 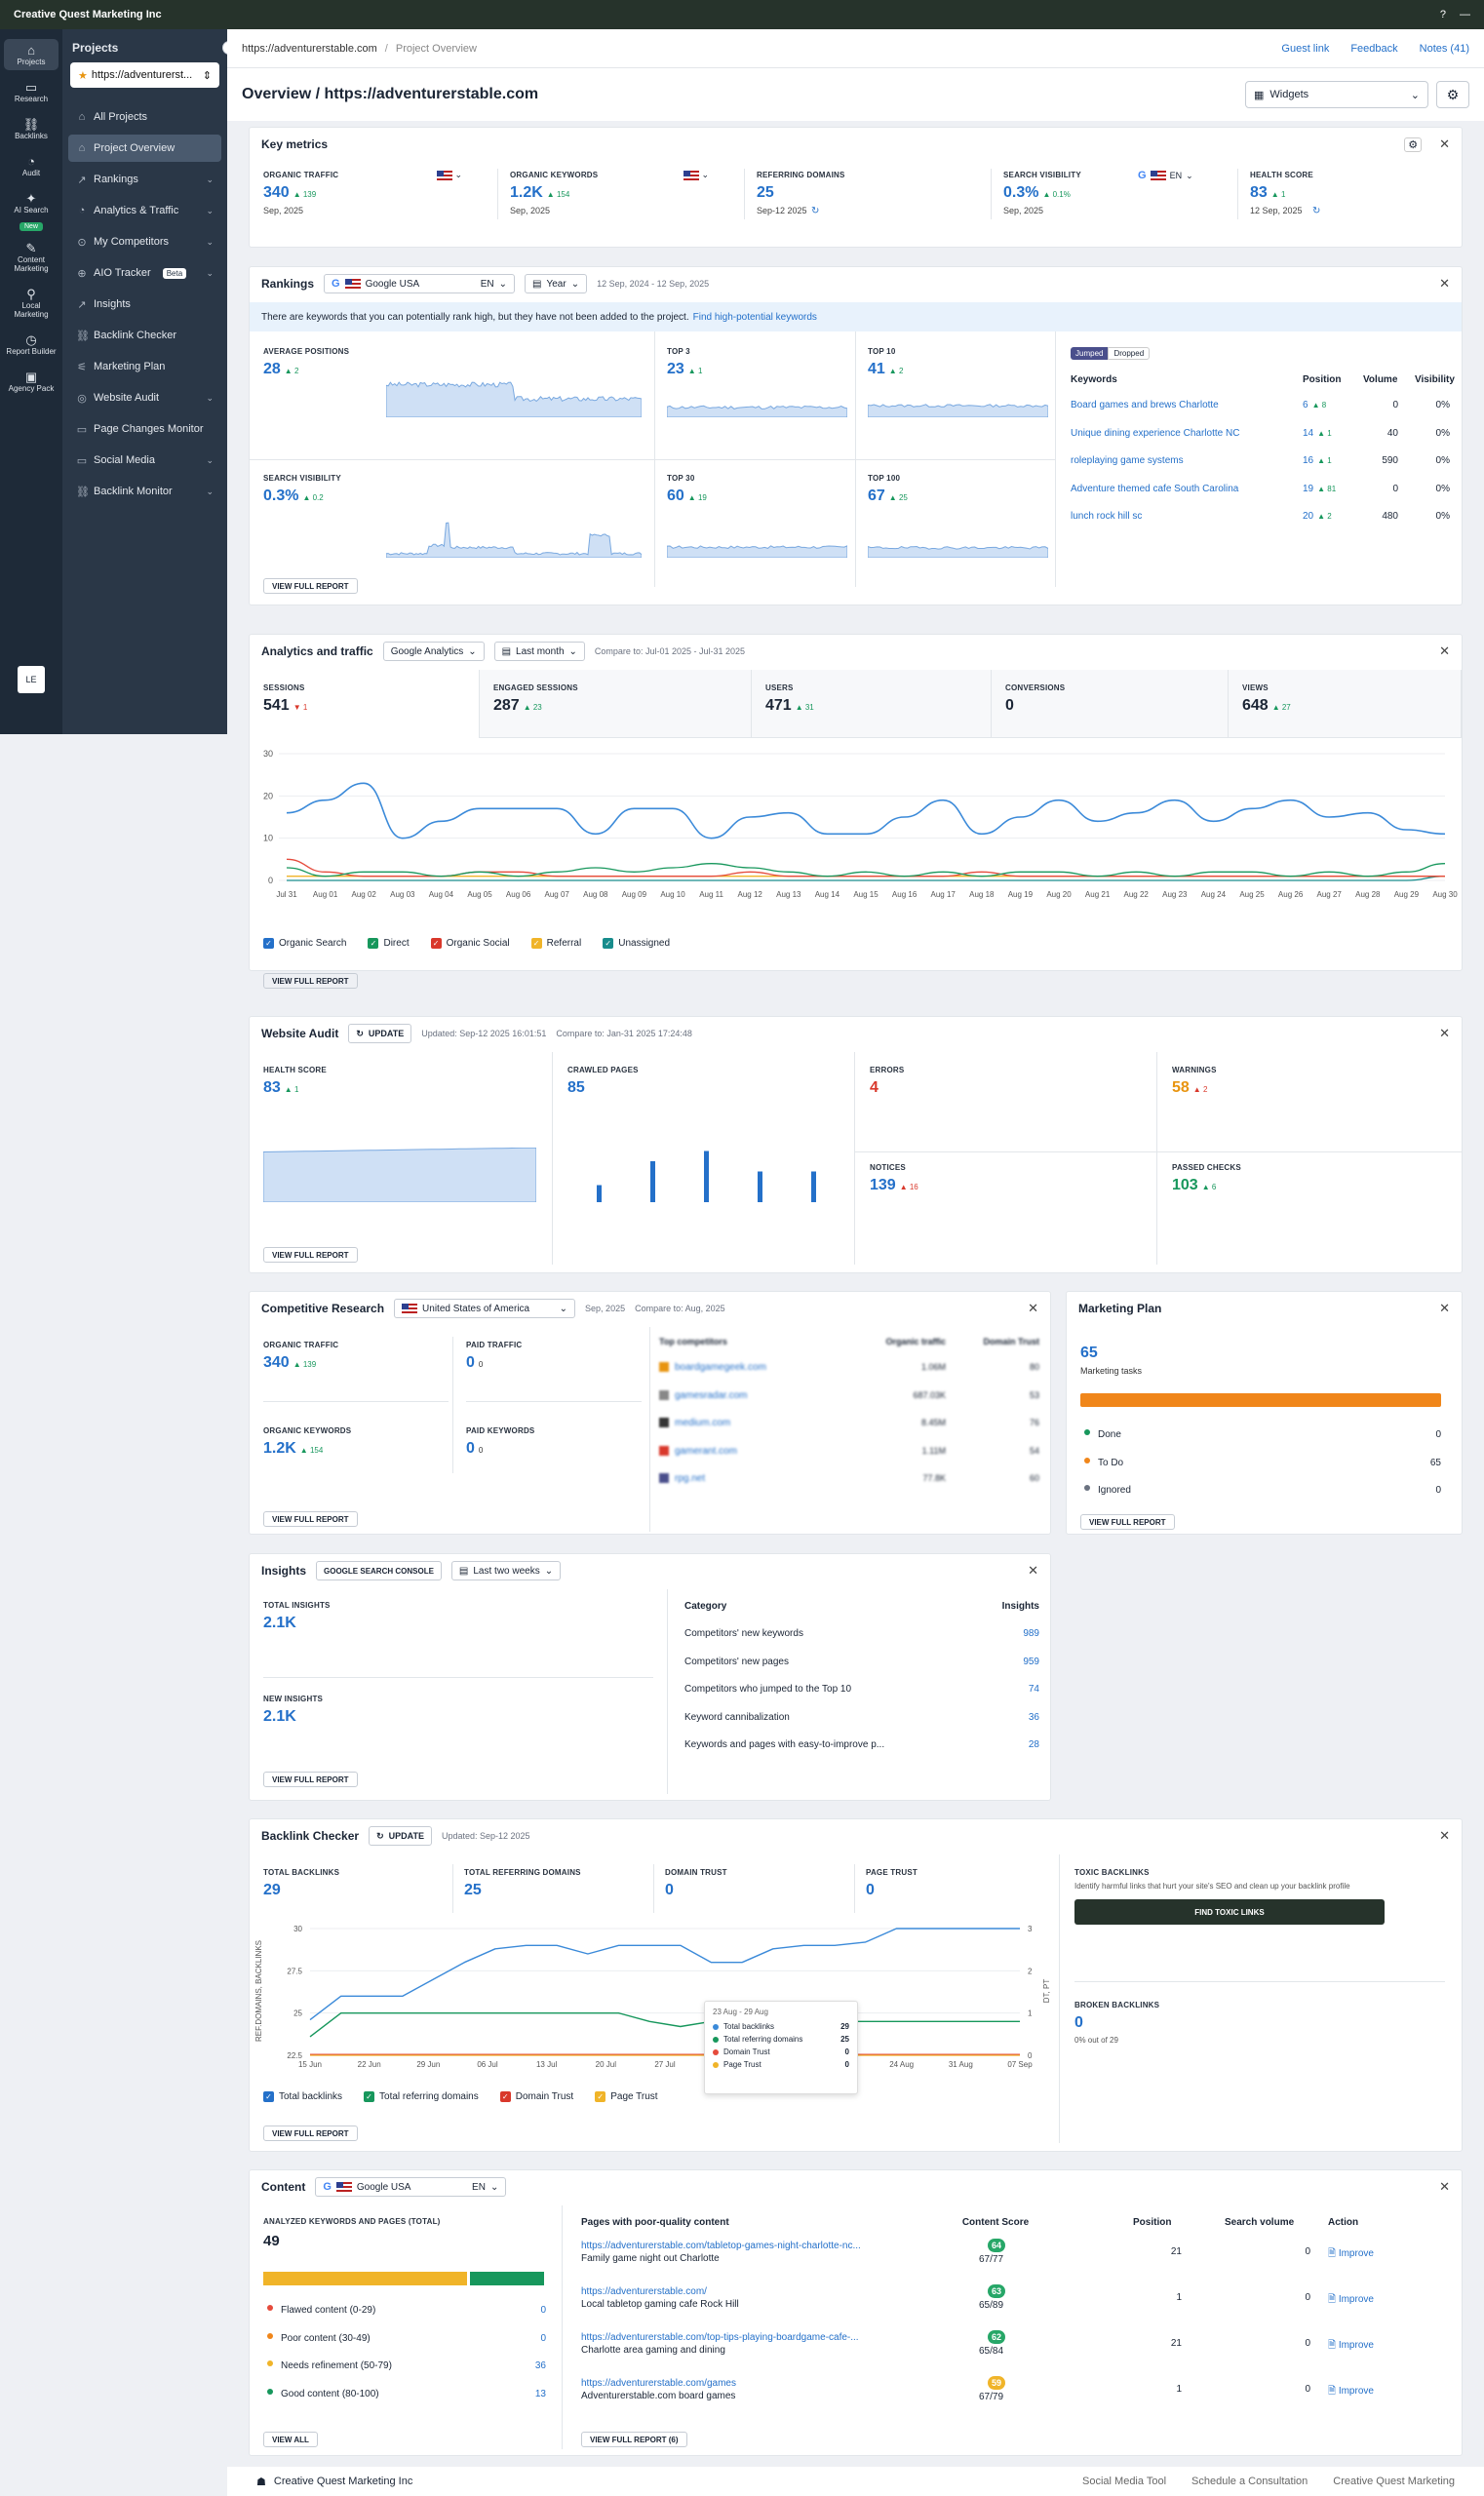 I want to click on sidebar-item-insights: ↗ Insights, so click(x=104, y=304).